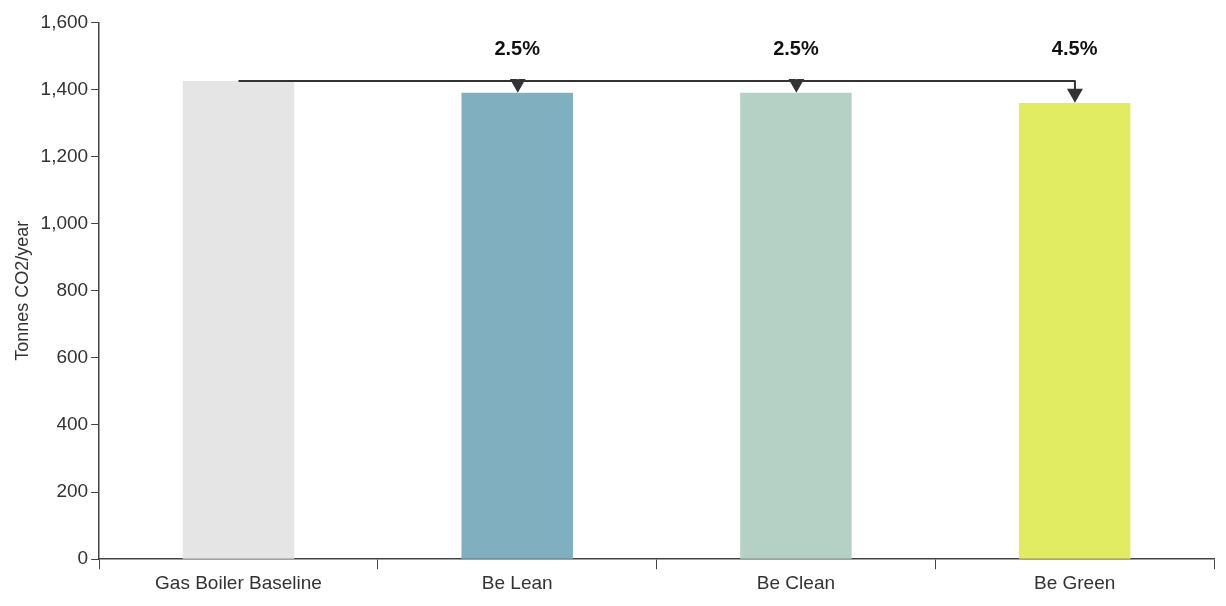 Image resolution: width=1226 pixels, height=606 pixels. What do you see at coordinates (64, 155) in the screenshot?
I see `y-tick-label: 1,200` at bounding box center [64, 155].